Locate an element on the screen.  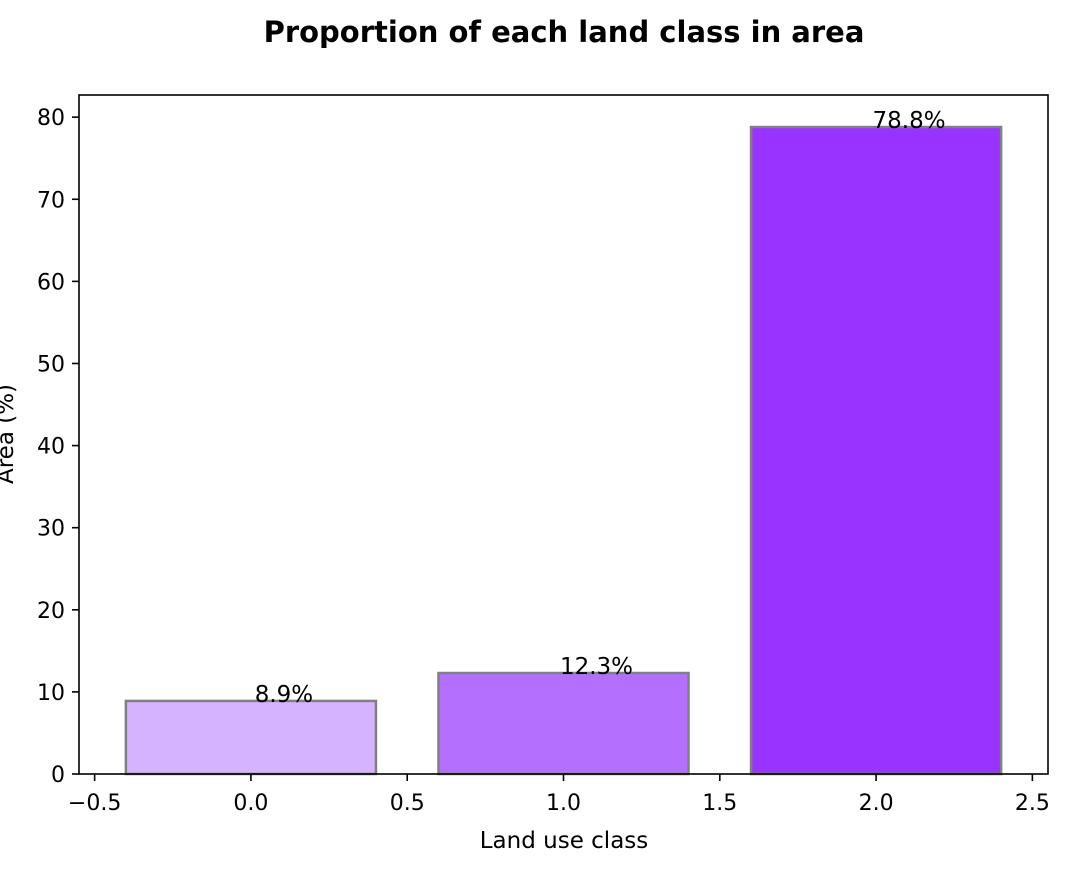
x-tick-label: 0.5 is located at coordinates (407, 803).